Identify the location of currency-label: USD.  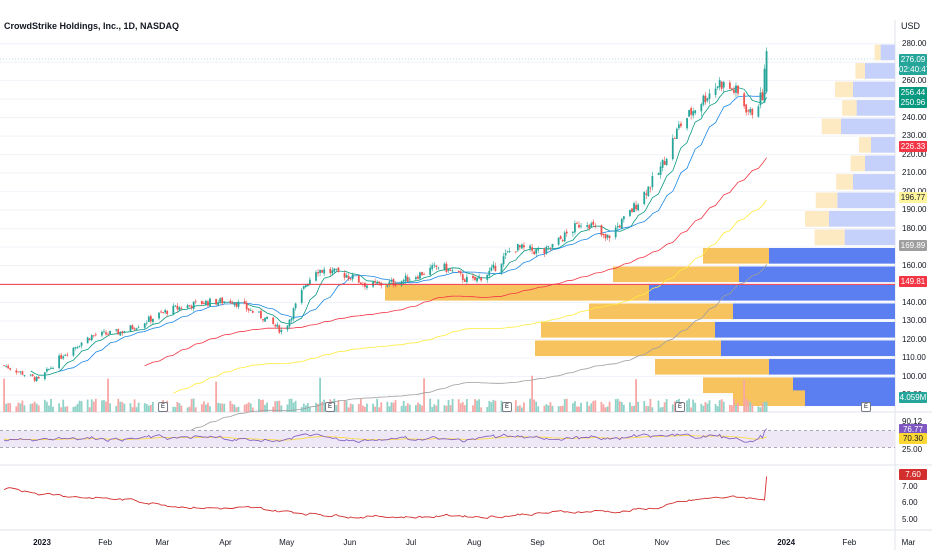
(910, 26).